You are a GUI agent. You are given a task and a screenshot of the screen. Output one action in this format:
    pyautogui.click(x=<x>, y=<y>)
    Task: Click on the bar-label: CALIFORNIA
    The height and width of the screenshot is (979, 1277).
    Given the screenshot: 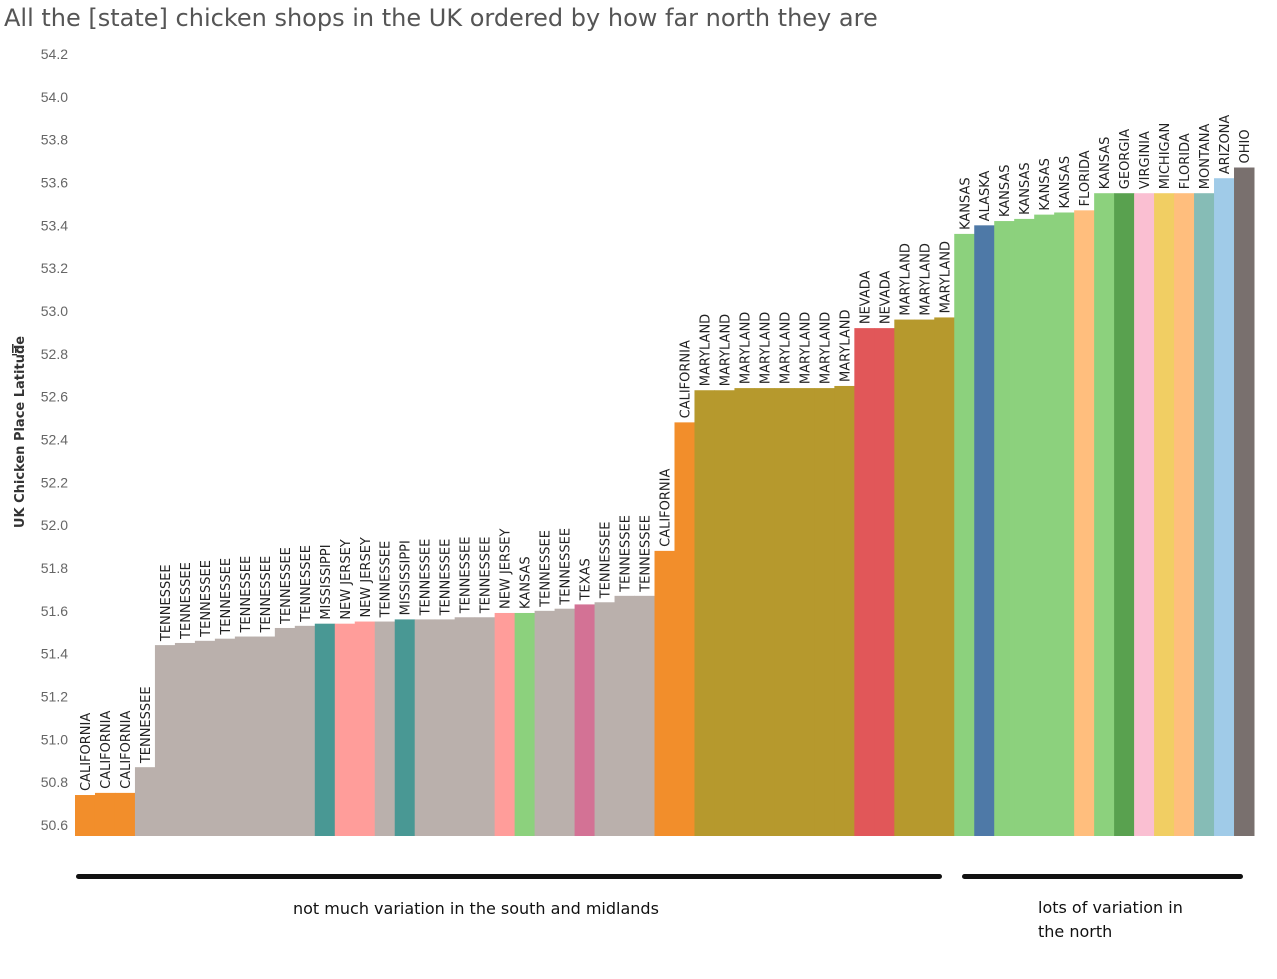 What is the action you would take?
    pyautogui.click(x=106, y=750)
    